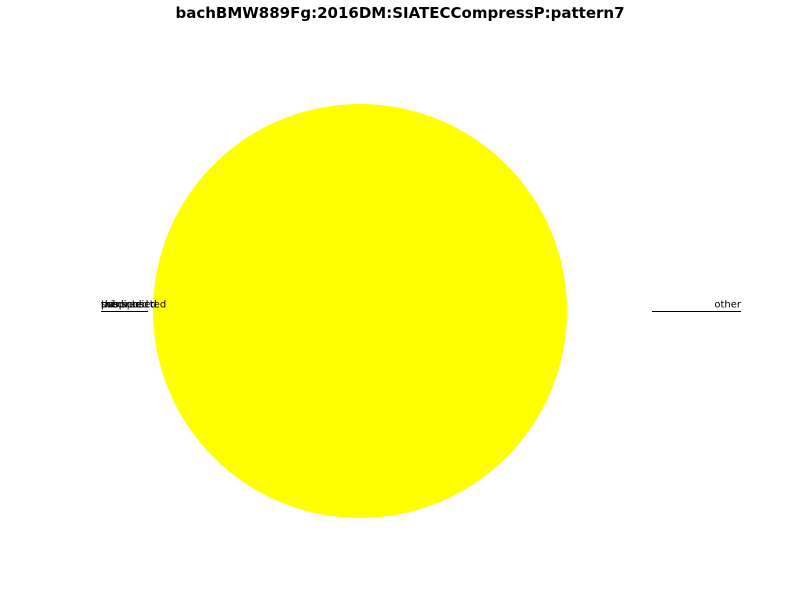 Image resolution: width=800 pixels, height=600 pixels. I want to click on pie-label-transposed: transposed, so click(129, 305).